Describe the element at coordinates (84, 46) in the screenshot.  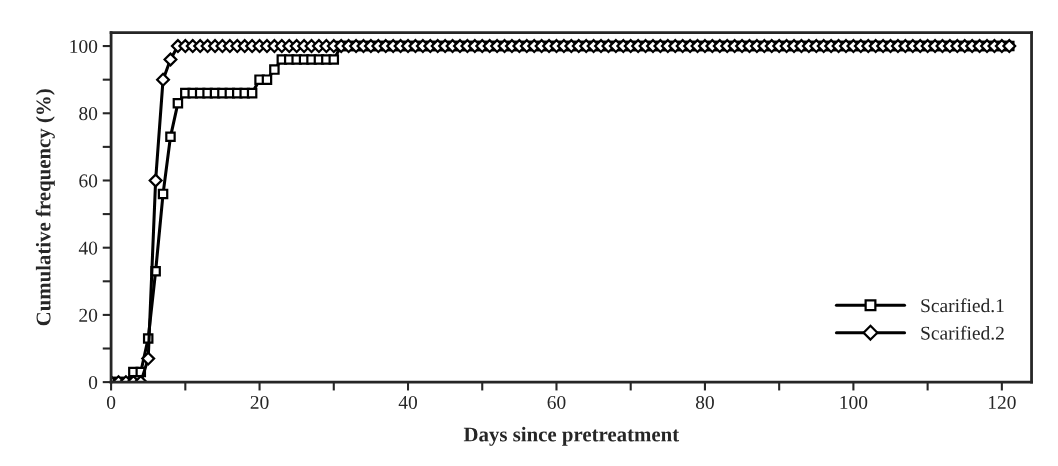
I see `y-tick-label: 100` at that location.